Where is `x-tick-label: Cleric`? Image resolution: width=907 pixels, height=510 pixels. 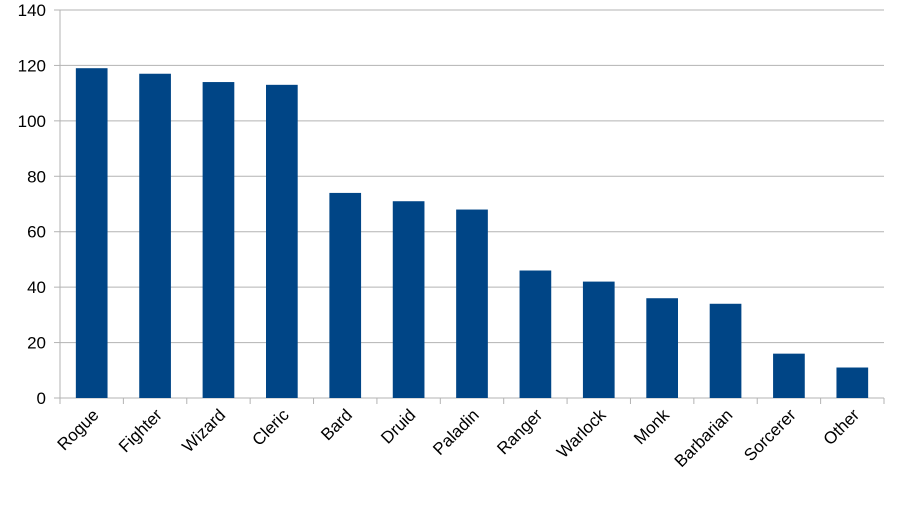
x-tick-label: Cleric is located at coordinates (271, 427).